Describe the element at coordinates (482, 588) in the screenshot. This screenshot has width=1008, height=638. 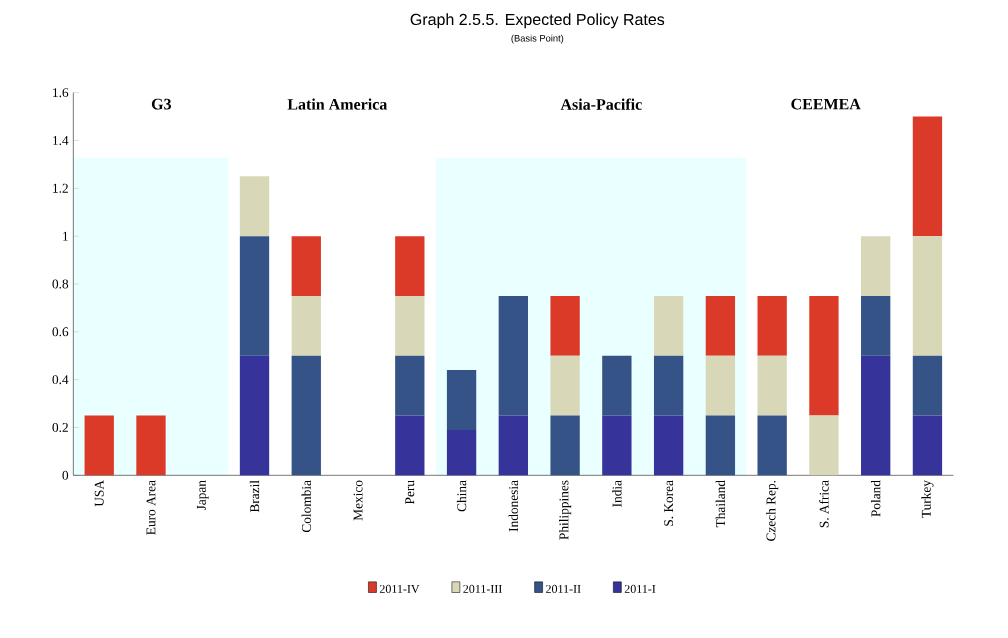
I see `legend-label: 2011-III` at that location.